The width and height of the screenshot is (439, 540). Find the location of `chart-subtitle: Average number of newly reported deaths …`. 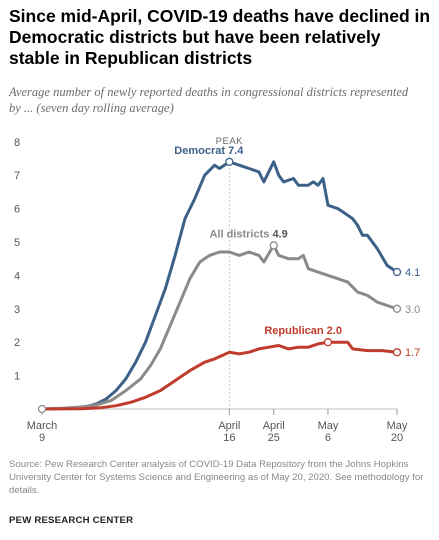

chart-subtitle: Average number of newly reported deaths … is located at coordinates (209, 100).